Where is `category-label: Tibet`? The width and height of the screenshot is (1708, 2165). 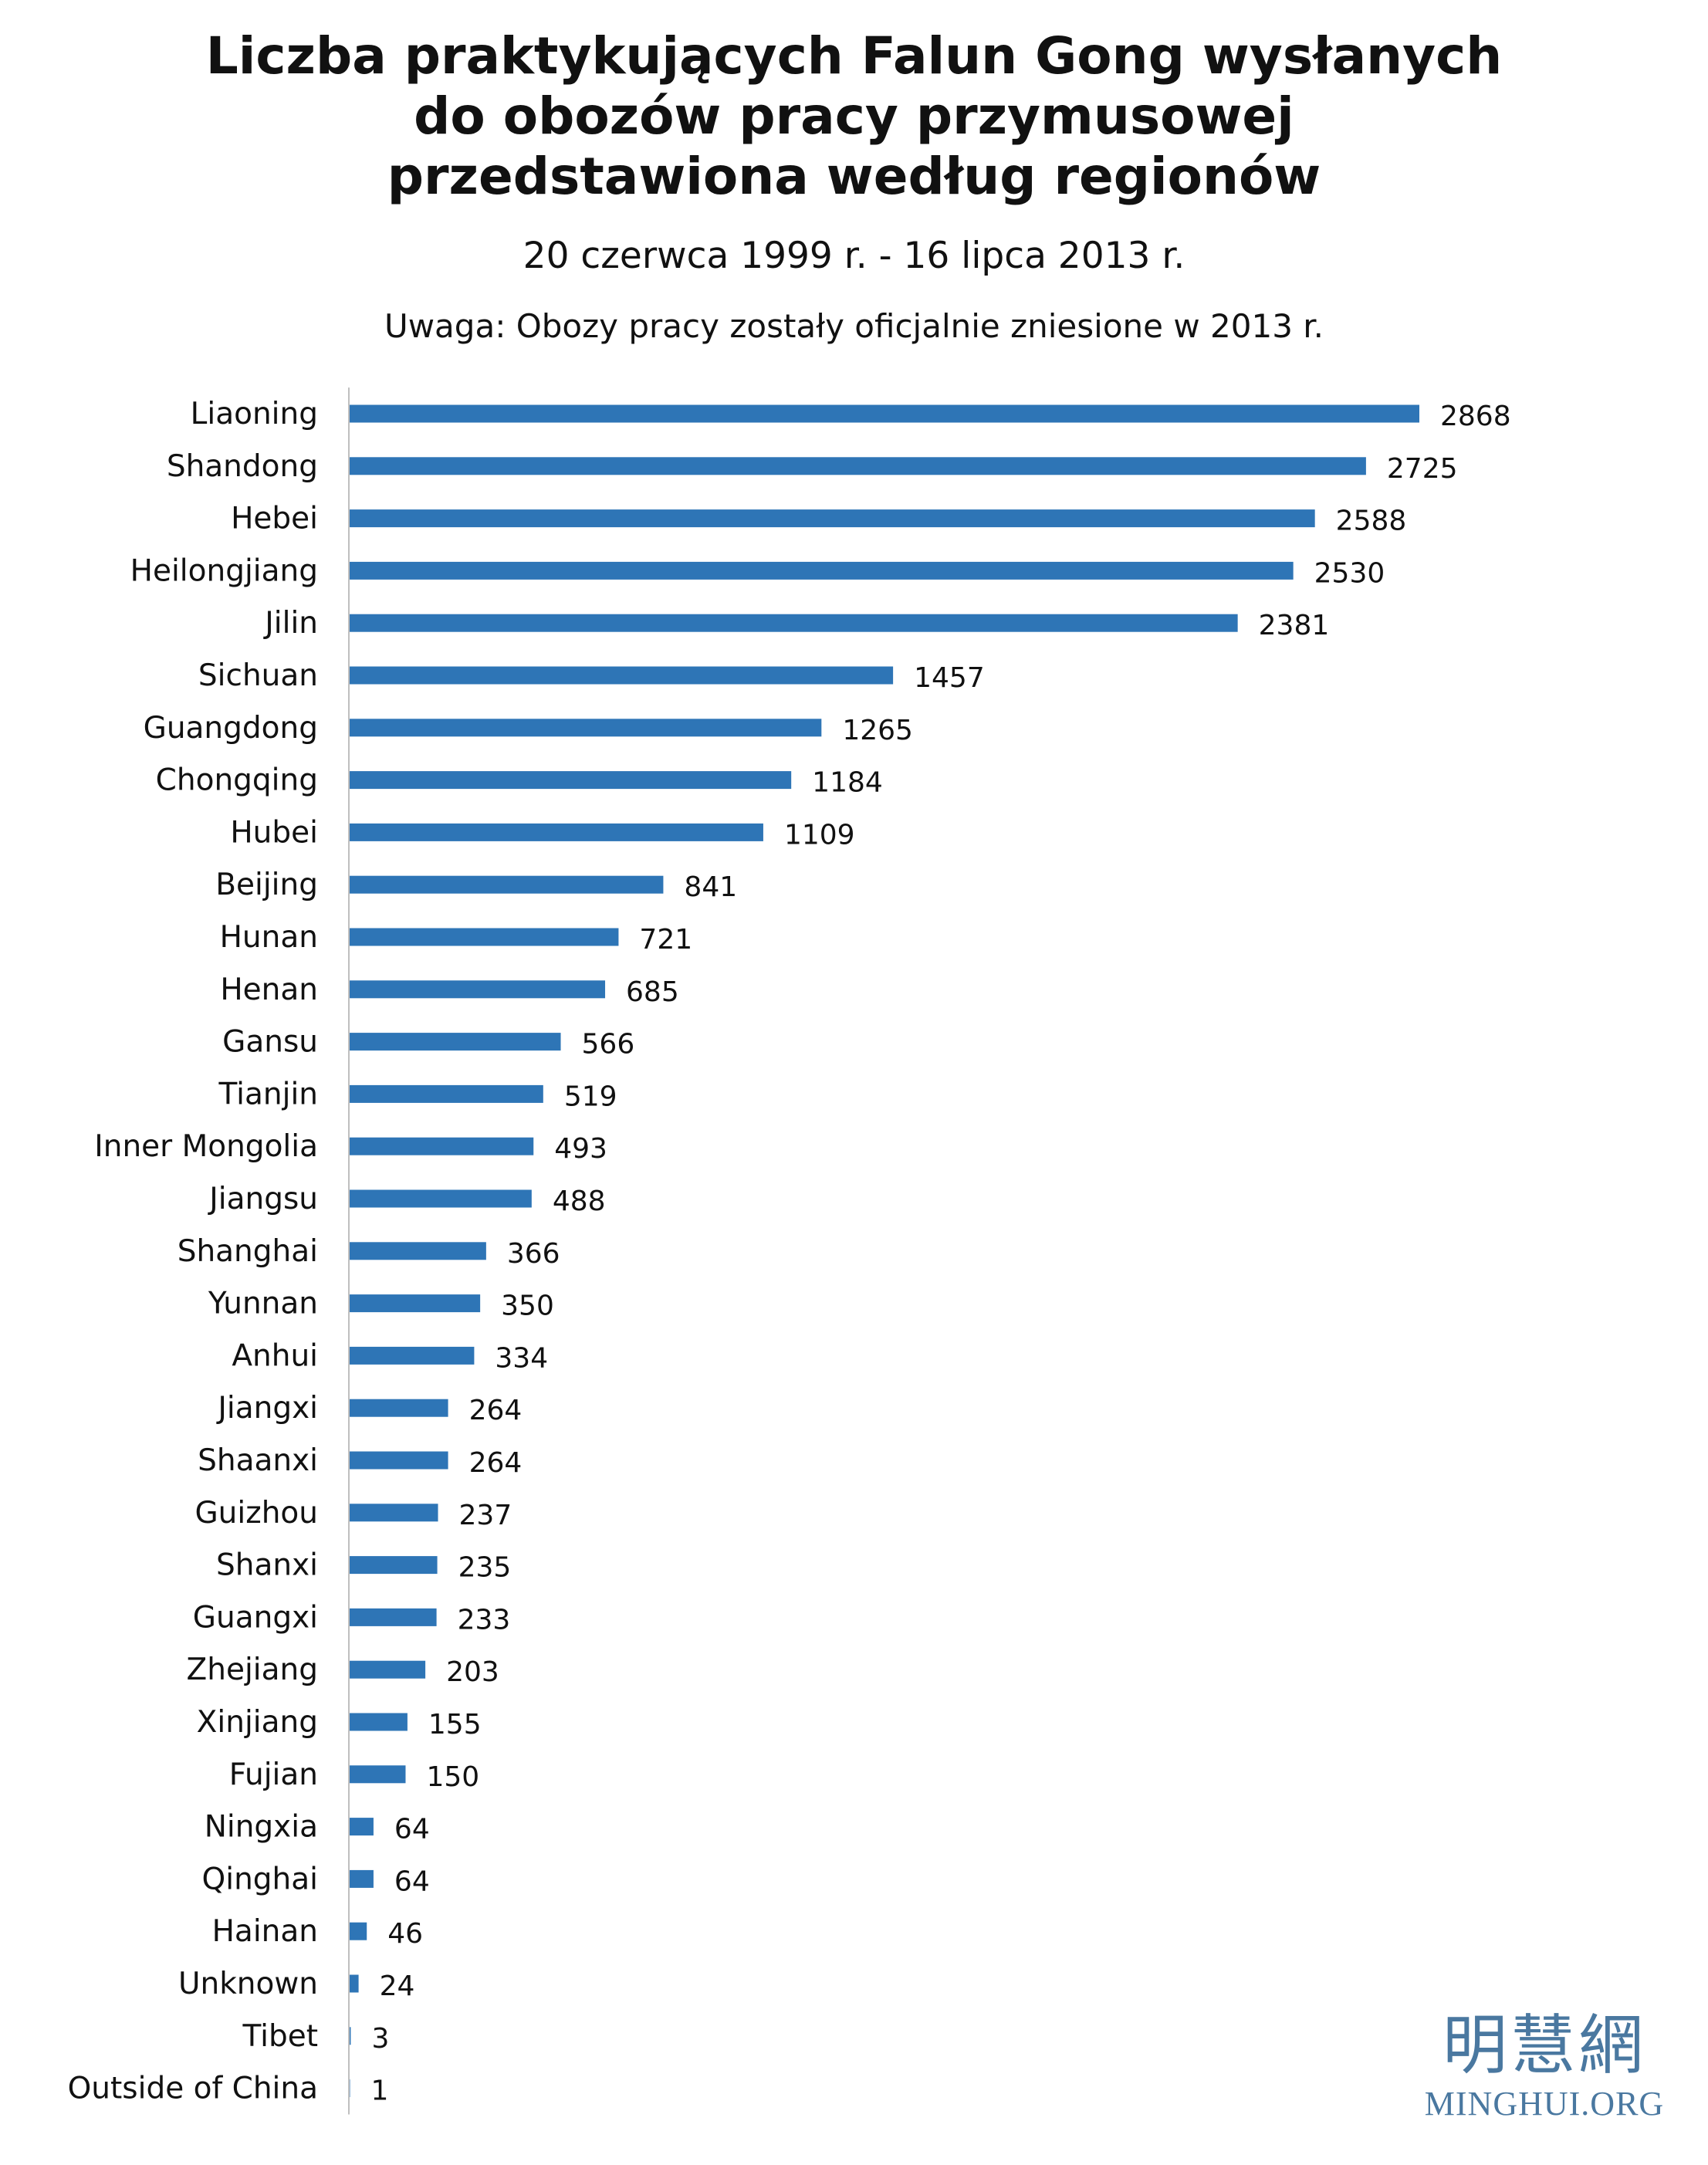
category-label: Tibet is located at coordinates (280, 2037).